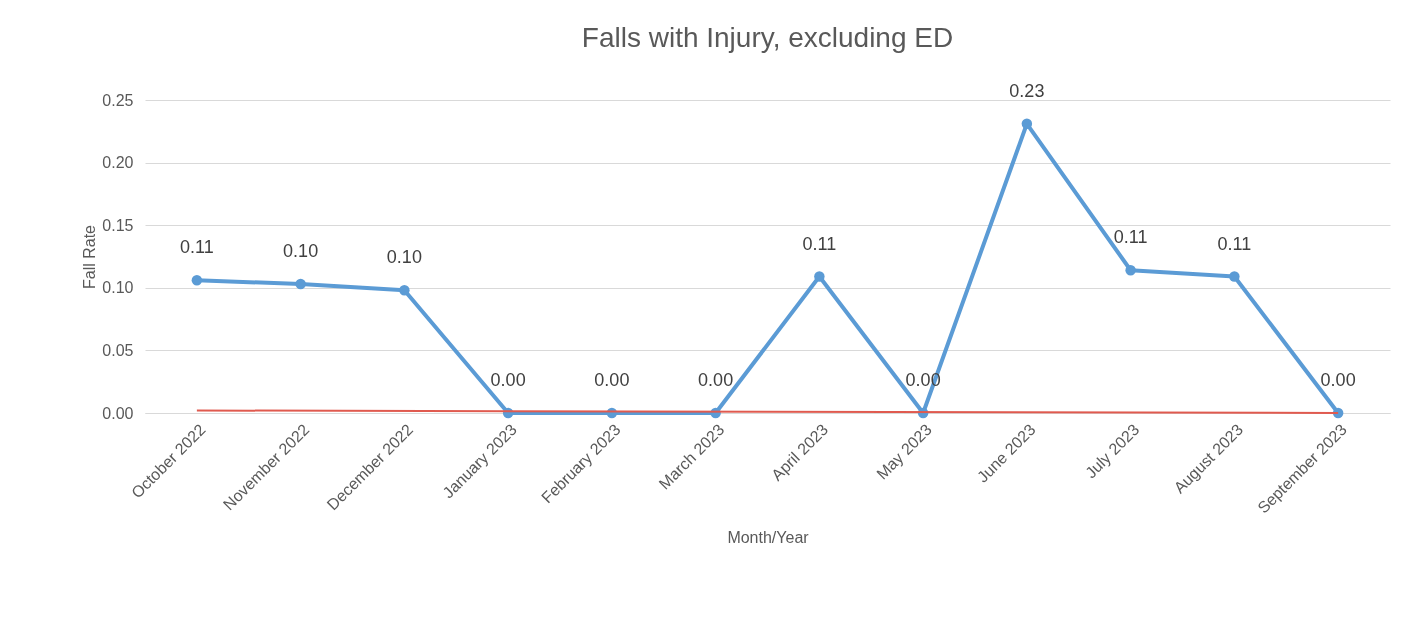 The width and height of the screenshot is (1422, 641). Describe the element at coordinates (90, 257) in the screenshot. I see `y-axis-title: Fall Rate` at that location.